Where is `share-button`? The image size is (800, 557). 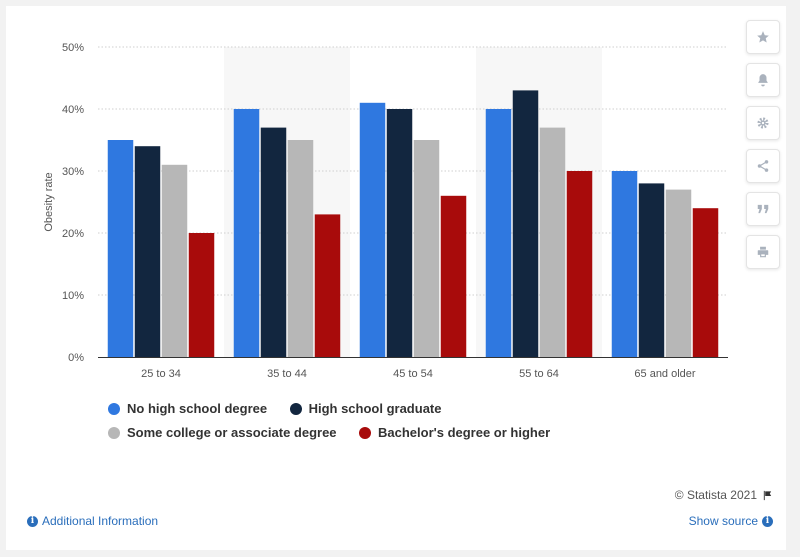 share-button is located at coordinates (763, 166).